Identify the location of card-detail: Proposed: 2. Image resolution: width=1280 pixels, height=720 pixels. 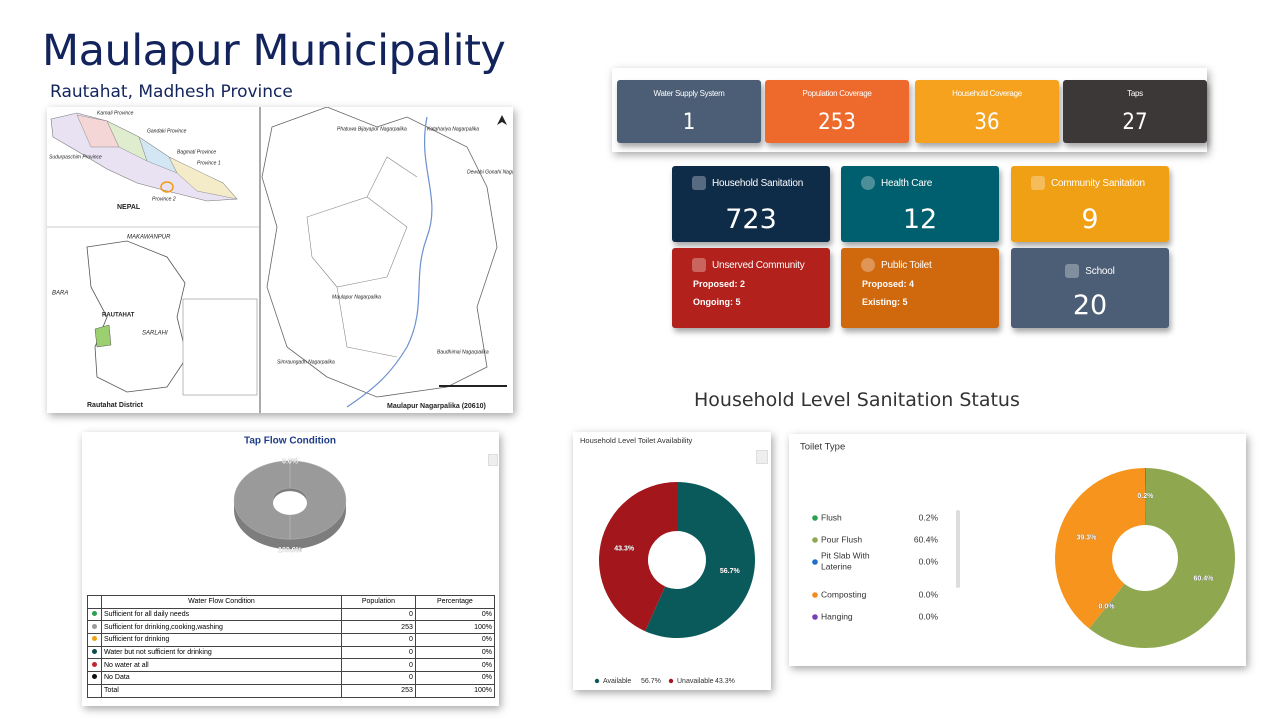
(719, 284).